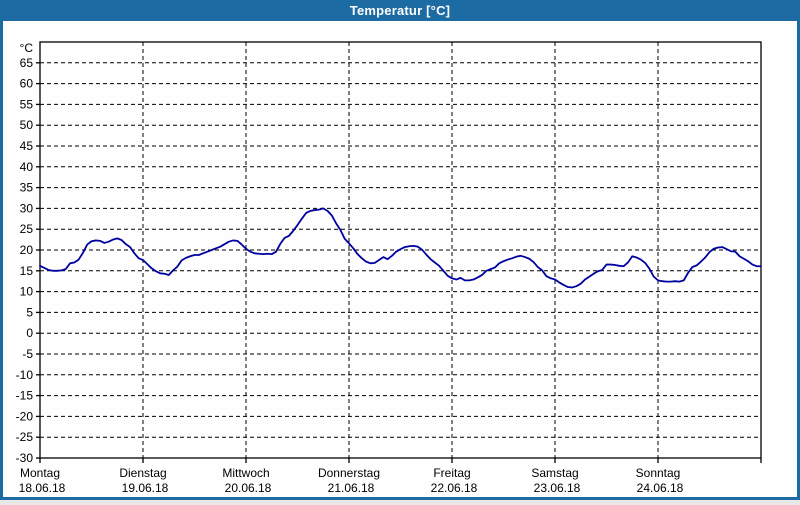 Image resolution: width=800 pixels, height=505 pixels. What do you see at coordinates (27, 48) in the screenshot?
I see `y-axis-unit-label: °C` at bounding box center [27, 48].